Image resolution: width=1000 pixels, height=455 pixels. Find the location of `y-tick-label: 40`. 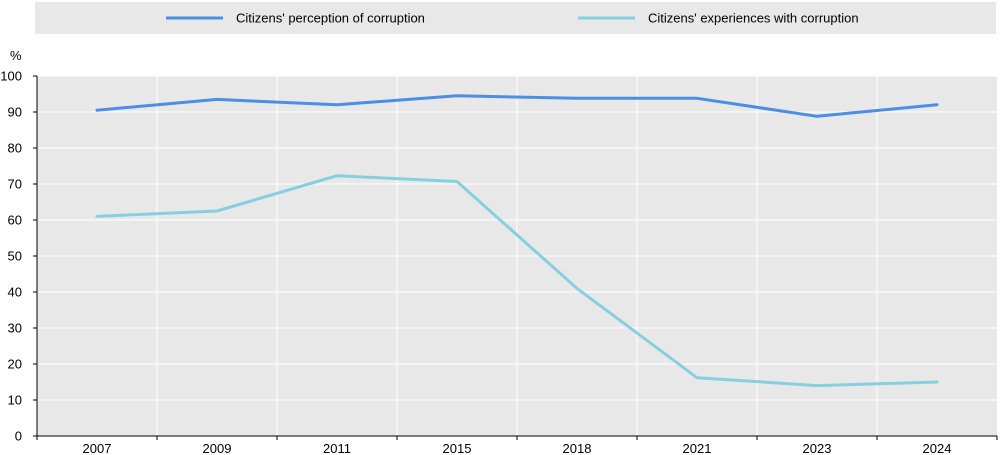

y-tick-label: 40 is located at coordinates (15, 292).